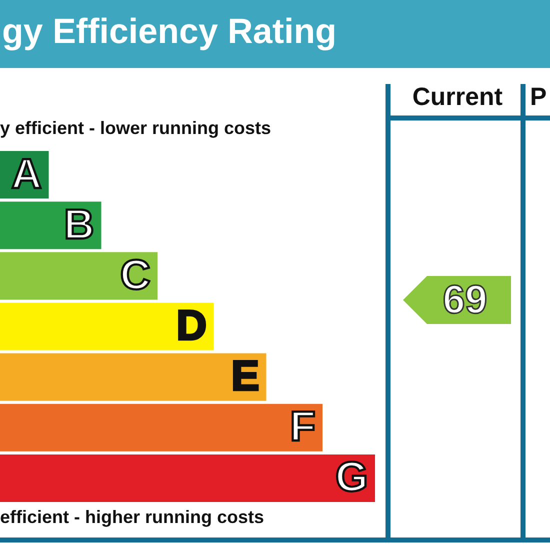 Image resolution: width=550 pixels, height=550 pixels. Describe the element at coordinates (351, 476) in the screenshot. I see `y-tick-label: G` at that location.